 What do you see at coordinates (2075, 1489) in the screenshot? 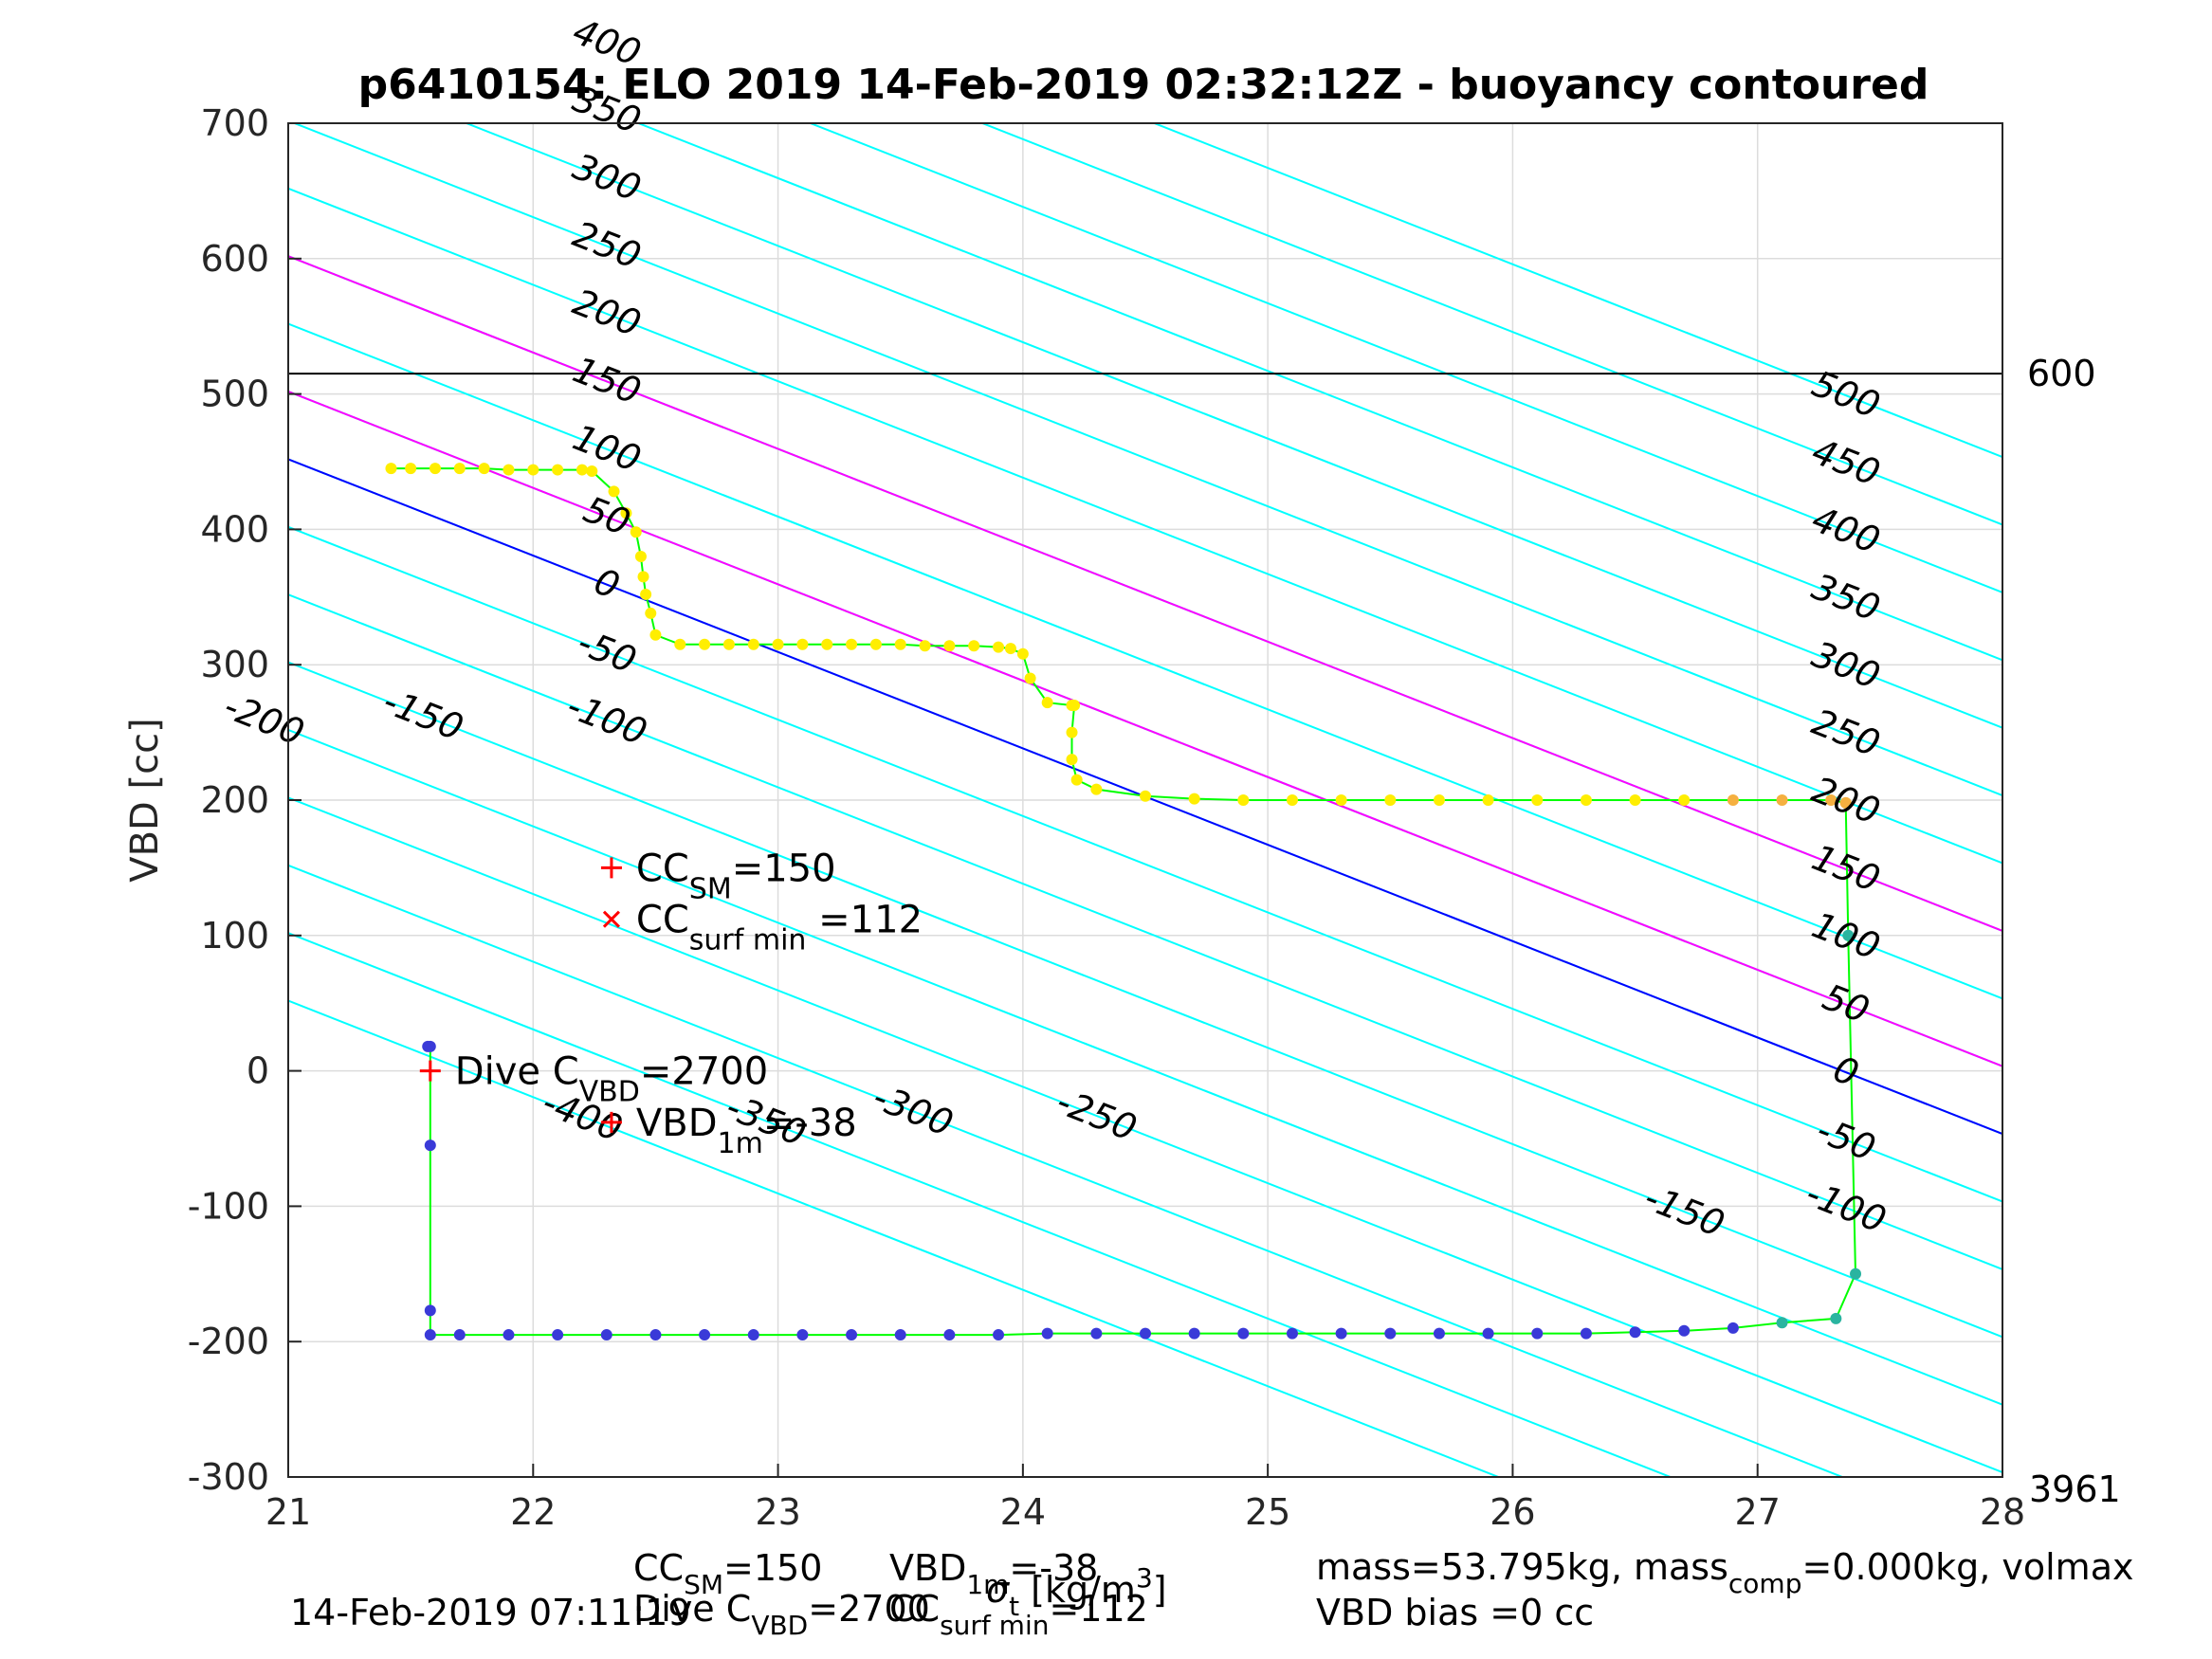
I see `corner-label: 3961` at bounding box center [2075, 1489].